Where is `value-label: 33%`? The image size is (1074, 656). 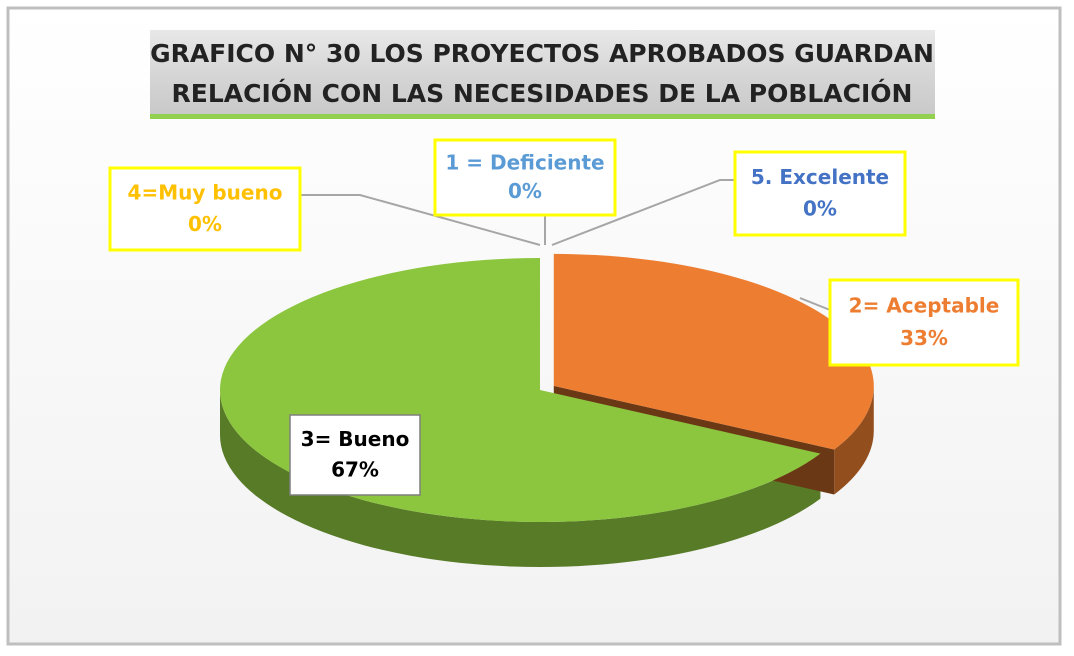
value-label: 33% is located at coordinates (924, 338).